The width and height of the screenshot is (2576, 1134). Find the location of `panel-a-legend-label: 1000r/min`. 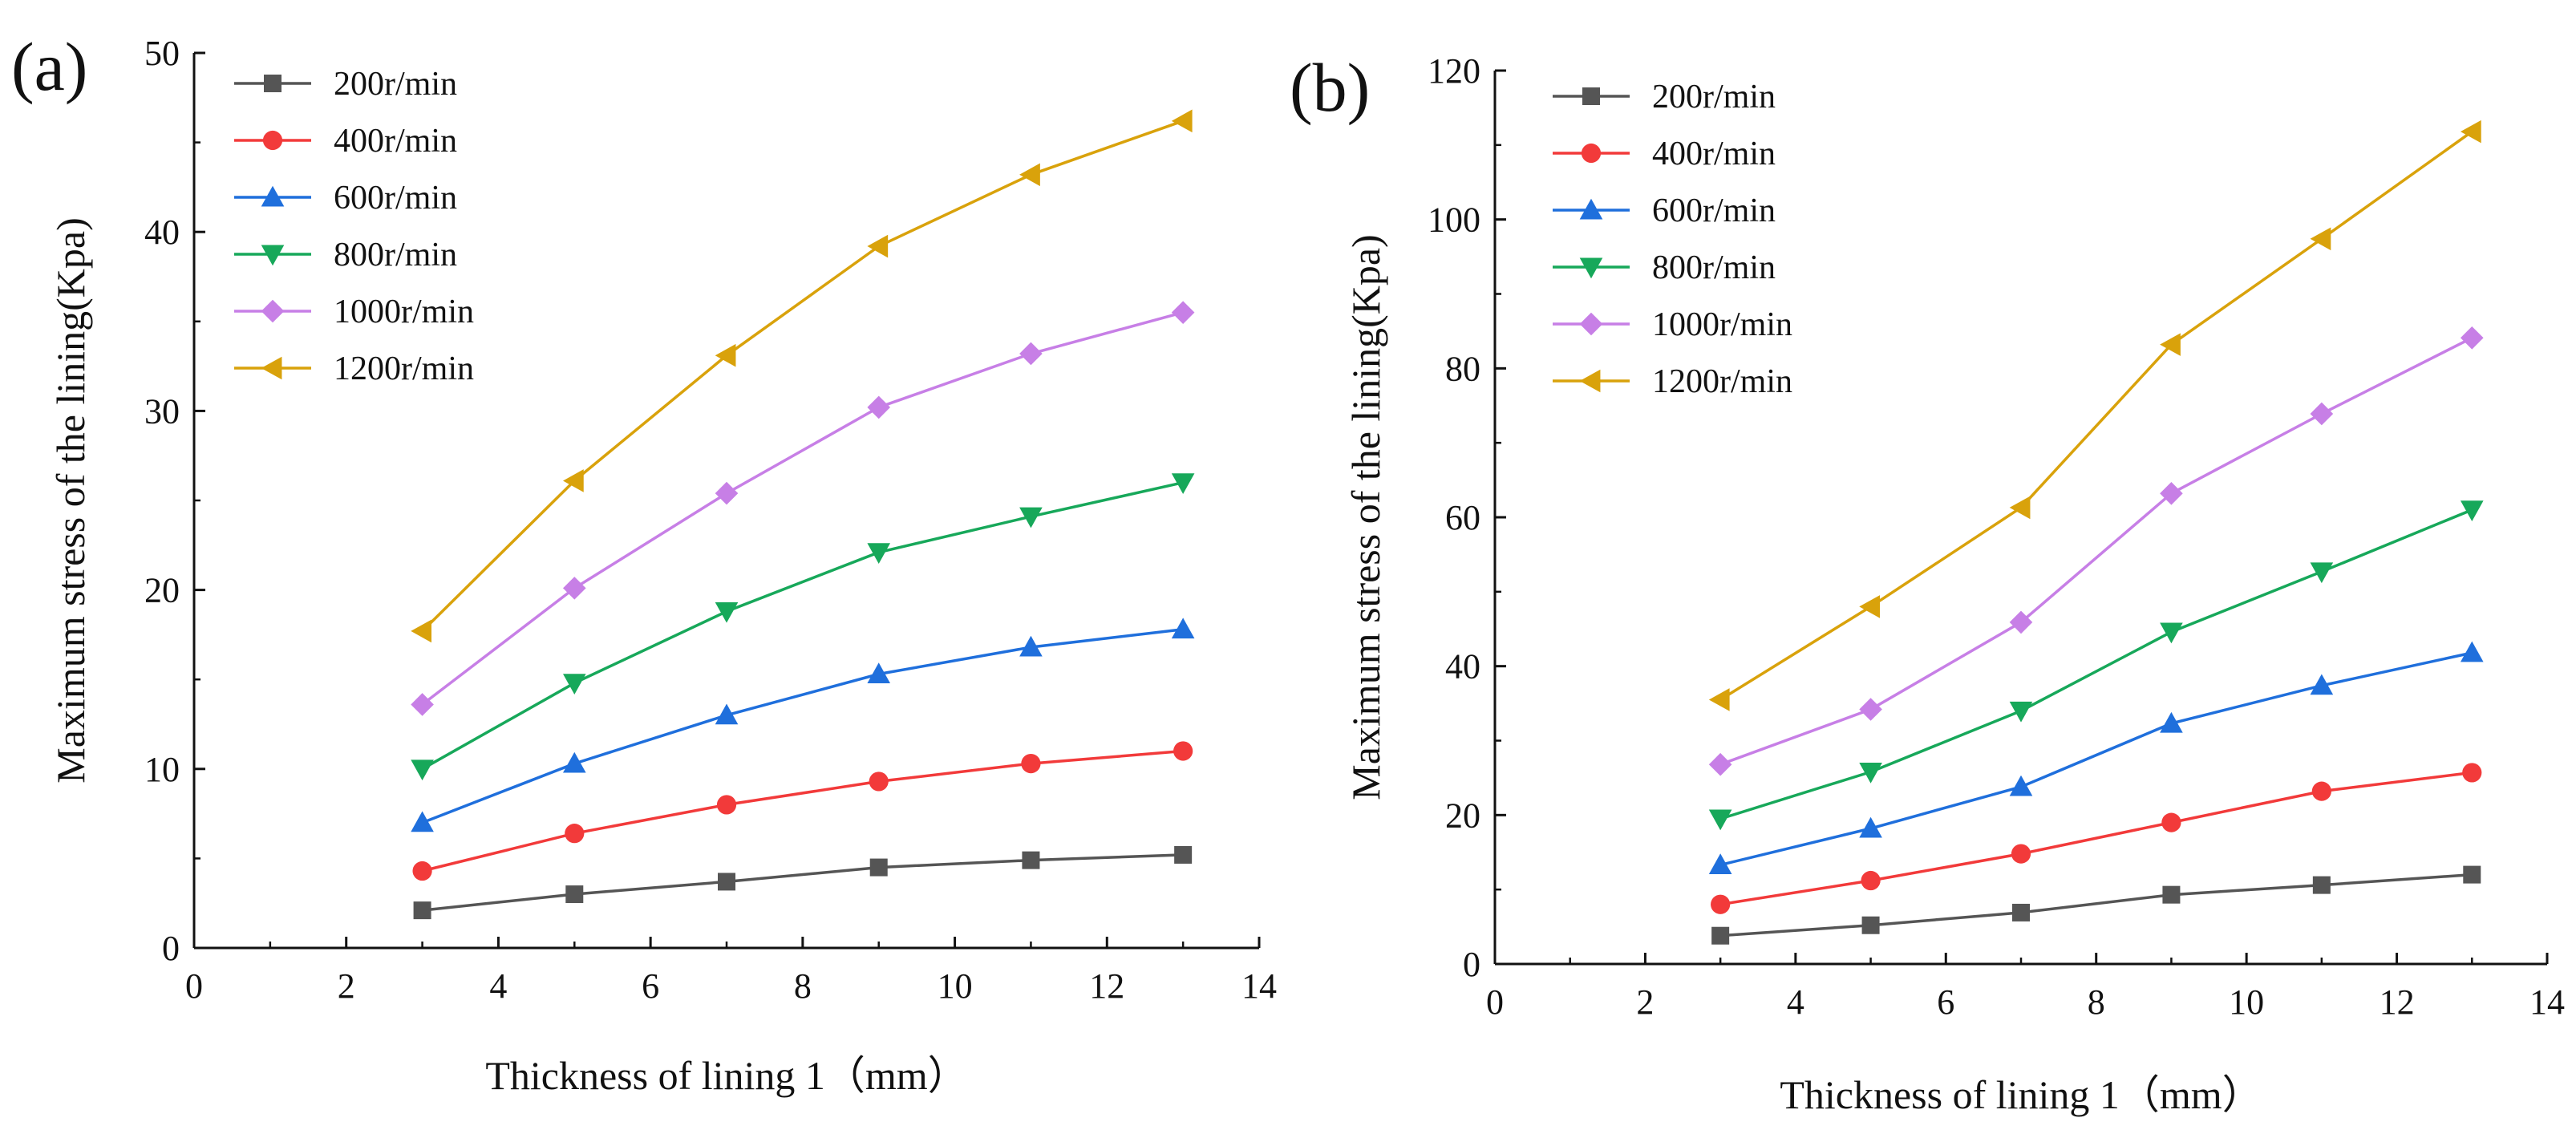

panel-a-legend-label: 1000r/min is located at coordinates (404, 312).